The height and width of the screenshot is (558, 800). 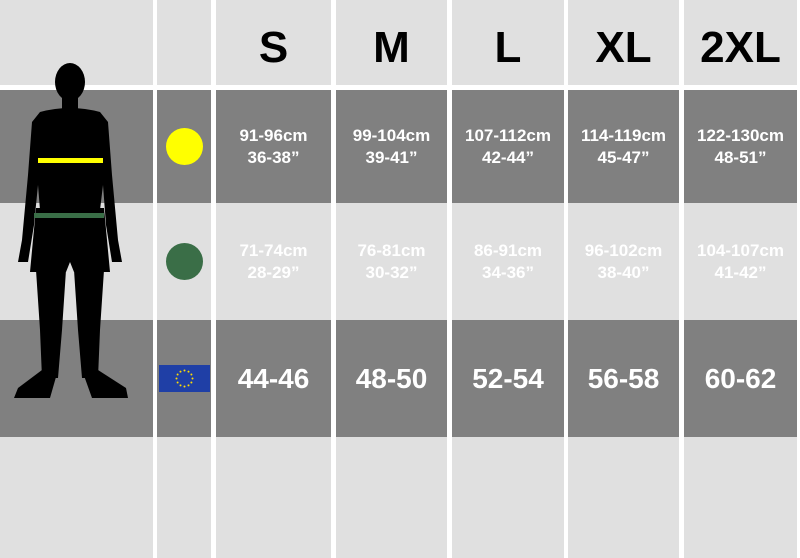 What do you see at coordinates (273, 157) in the screenshot?
I see `inch-value: 36-38”` at bounding box center [273, 157].